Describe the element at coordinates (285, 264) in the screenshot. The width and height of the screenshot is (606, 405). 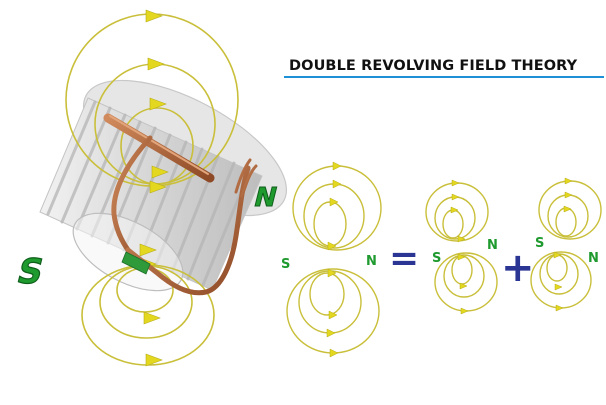
I see `pulsating-south-label: S` at that location.